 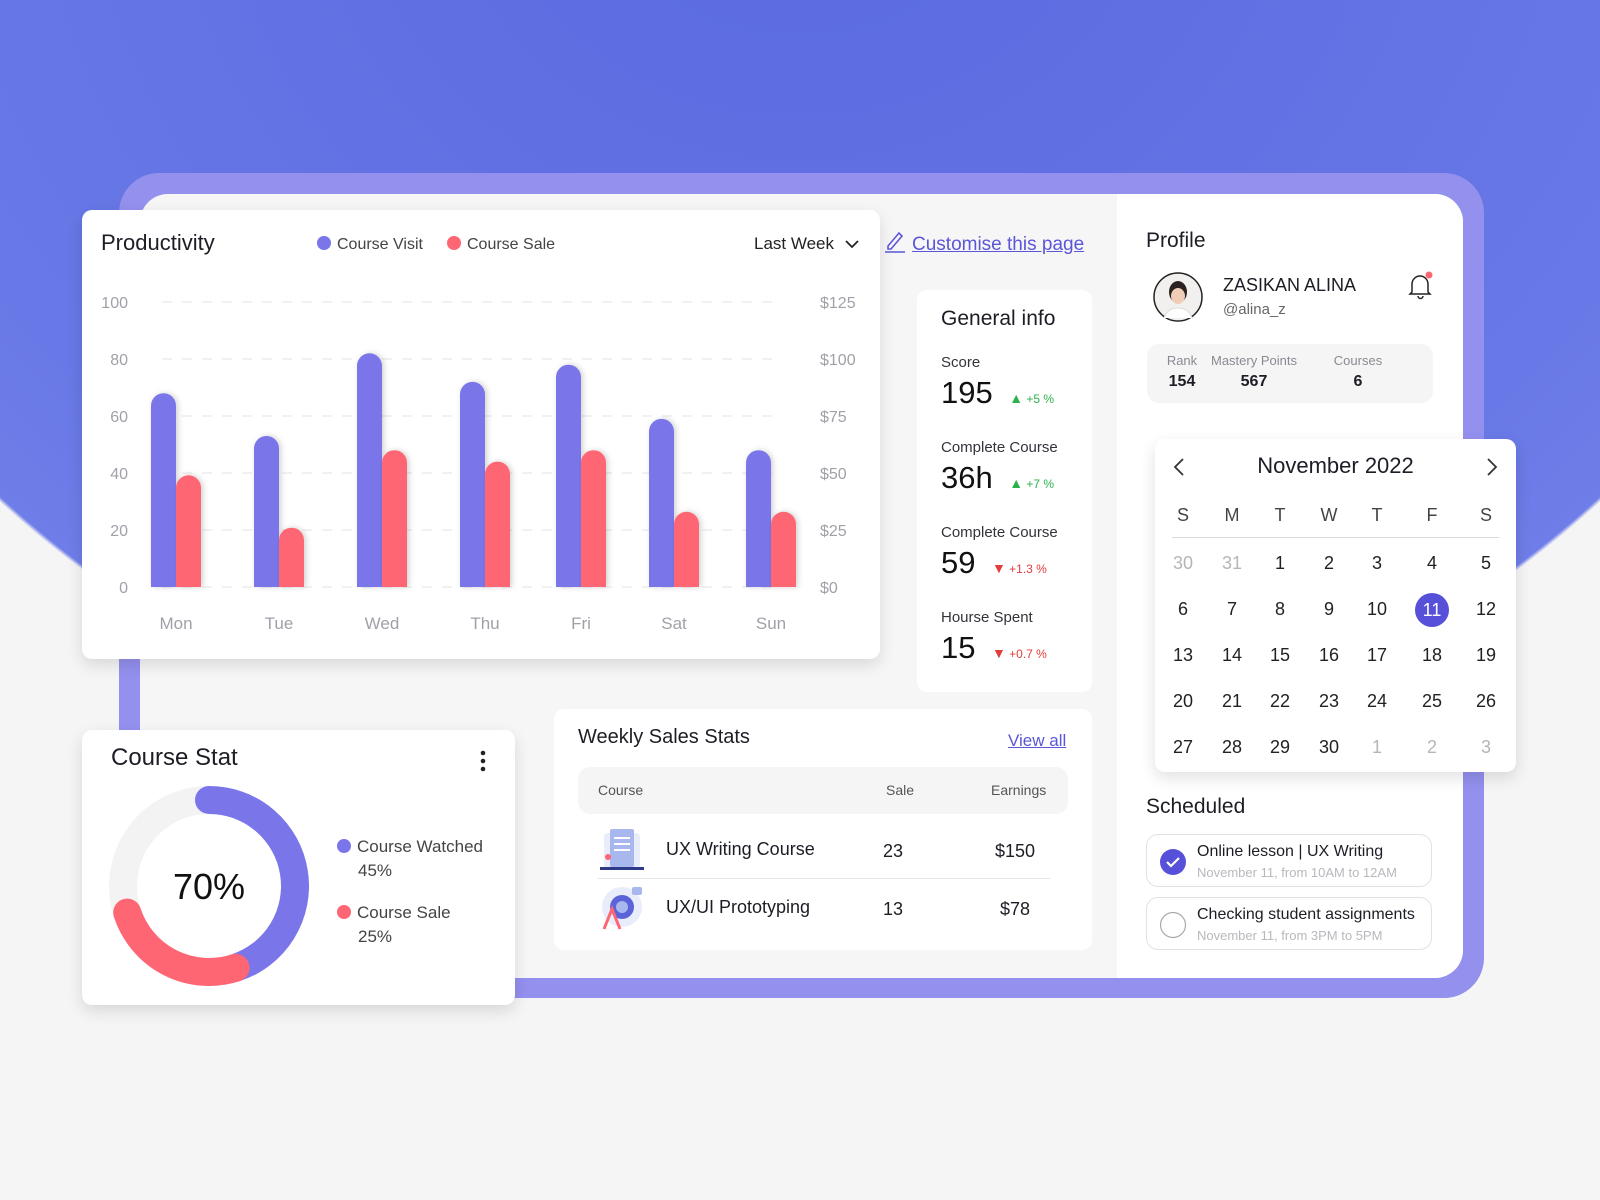 I want to click on calendar-day: 8, so click(x=1279, y=609).